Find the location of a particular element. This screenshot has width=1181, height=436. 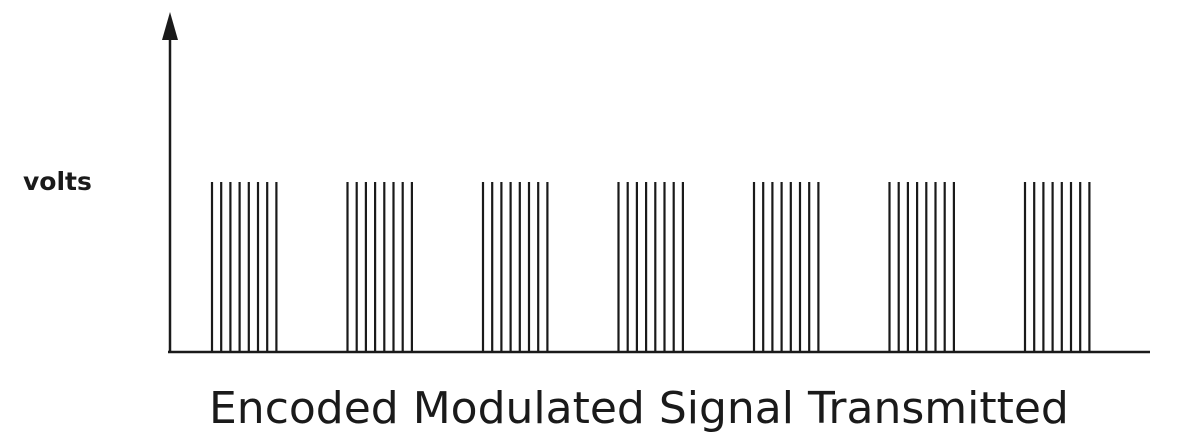

diagram-caption: Encoded Modulated Signal Transmitted is located at coordinates (639, 408).